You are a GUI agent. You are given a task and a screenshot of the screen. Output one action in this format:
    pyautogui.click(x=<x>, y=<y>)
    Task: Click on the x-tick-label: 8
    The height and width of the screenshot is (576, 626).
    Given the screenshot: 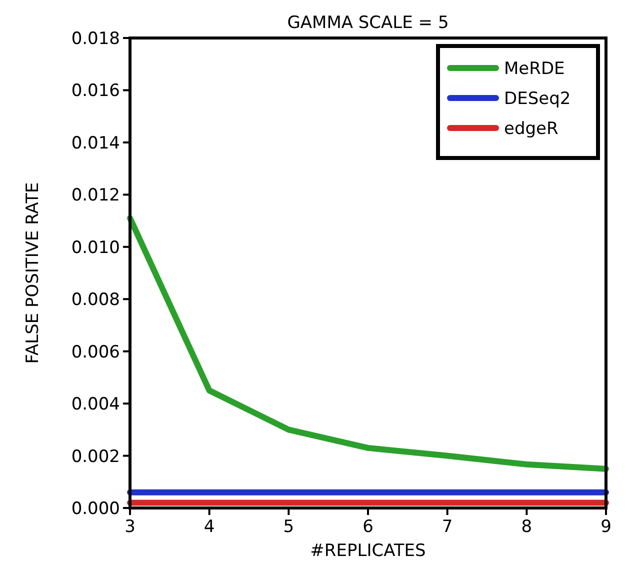 What is the action you would take?
    pyautogui.click(x=526, y=527)
    